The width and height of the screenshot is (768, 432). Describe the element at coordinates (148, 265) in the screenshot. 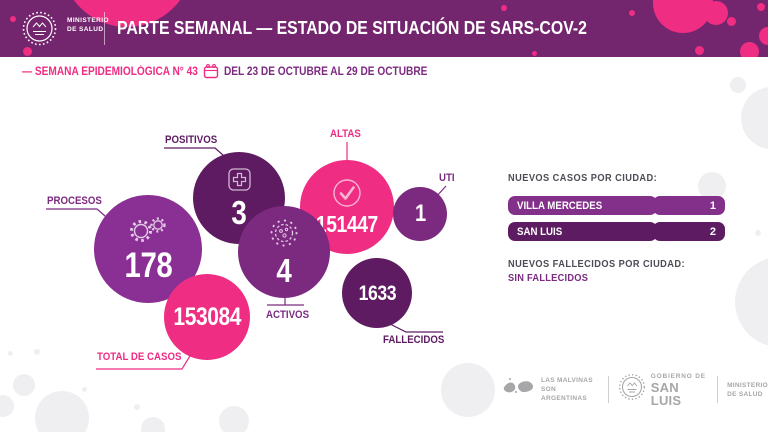

I see `procesos-value: 178` at that location.